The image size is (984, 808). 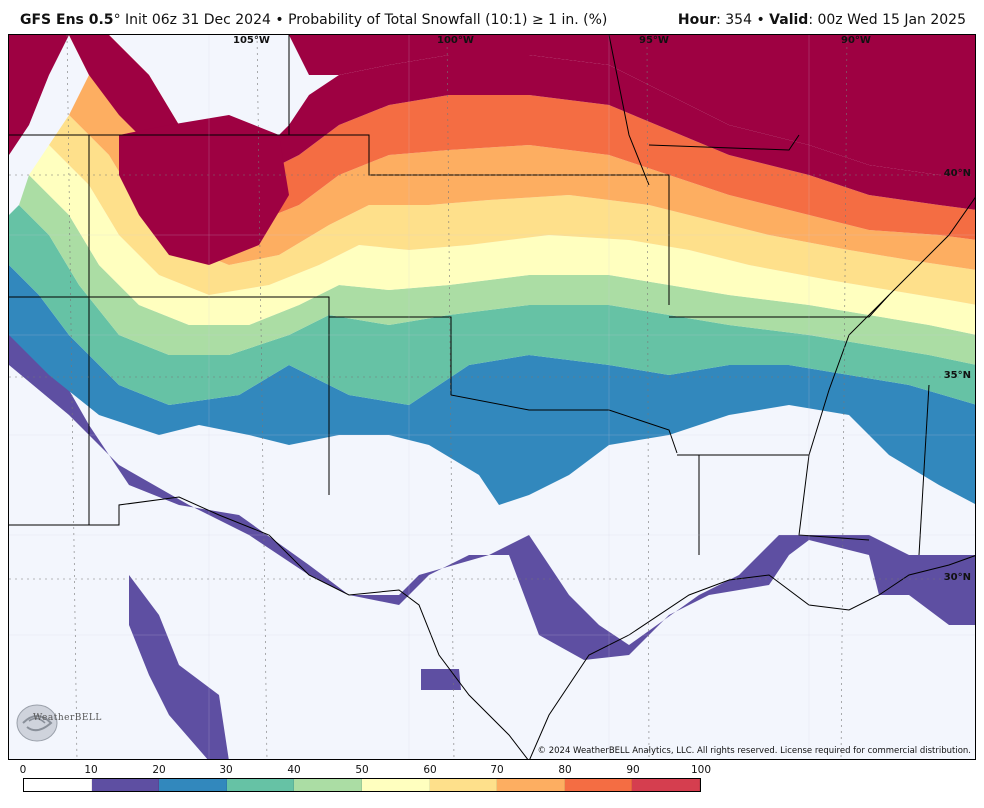 I want to click on latitude-label-40n: 40°N, so click(x=957, y=173).